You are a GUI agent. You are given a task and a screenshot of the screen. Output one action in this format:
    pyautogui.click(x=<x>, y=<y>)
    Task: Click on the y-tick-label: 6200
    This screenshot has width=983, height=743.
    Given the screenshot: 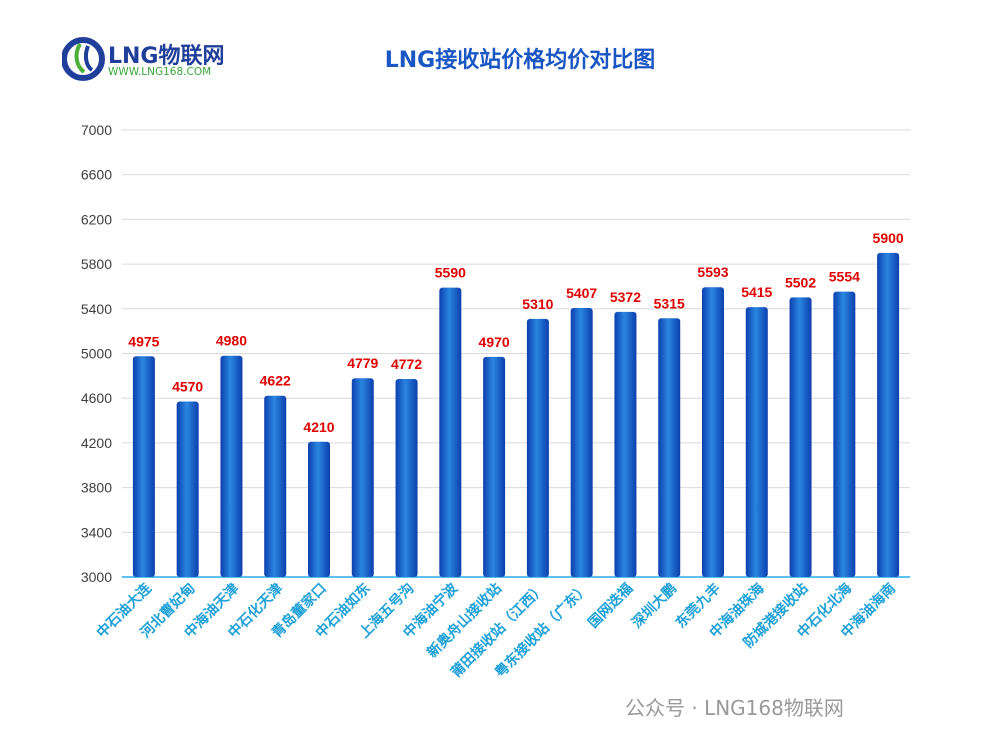 What is the action you would take?
    pyautogui.click(x=96, y=219)
    